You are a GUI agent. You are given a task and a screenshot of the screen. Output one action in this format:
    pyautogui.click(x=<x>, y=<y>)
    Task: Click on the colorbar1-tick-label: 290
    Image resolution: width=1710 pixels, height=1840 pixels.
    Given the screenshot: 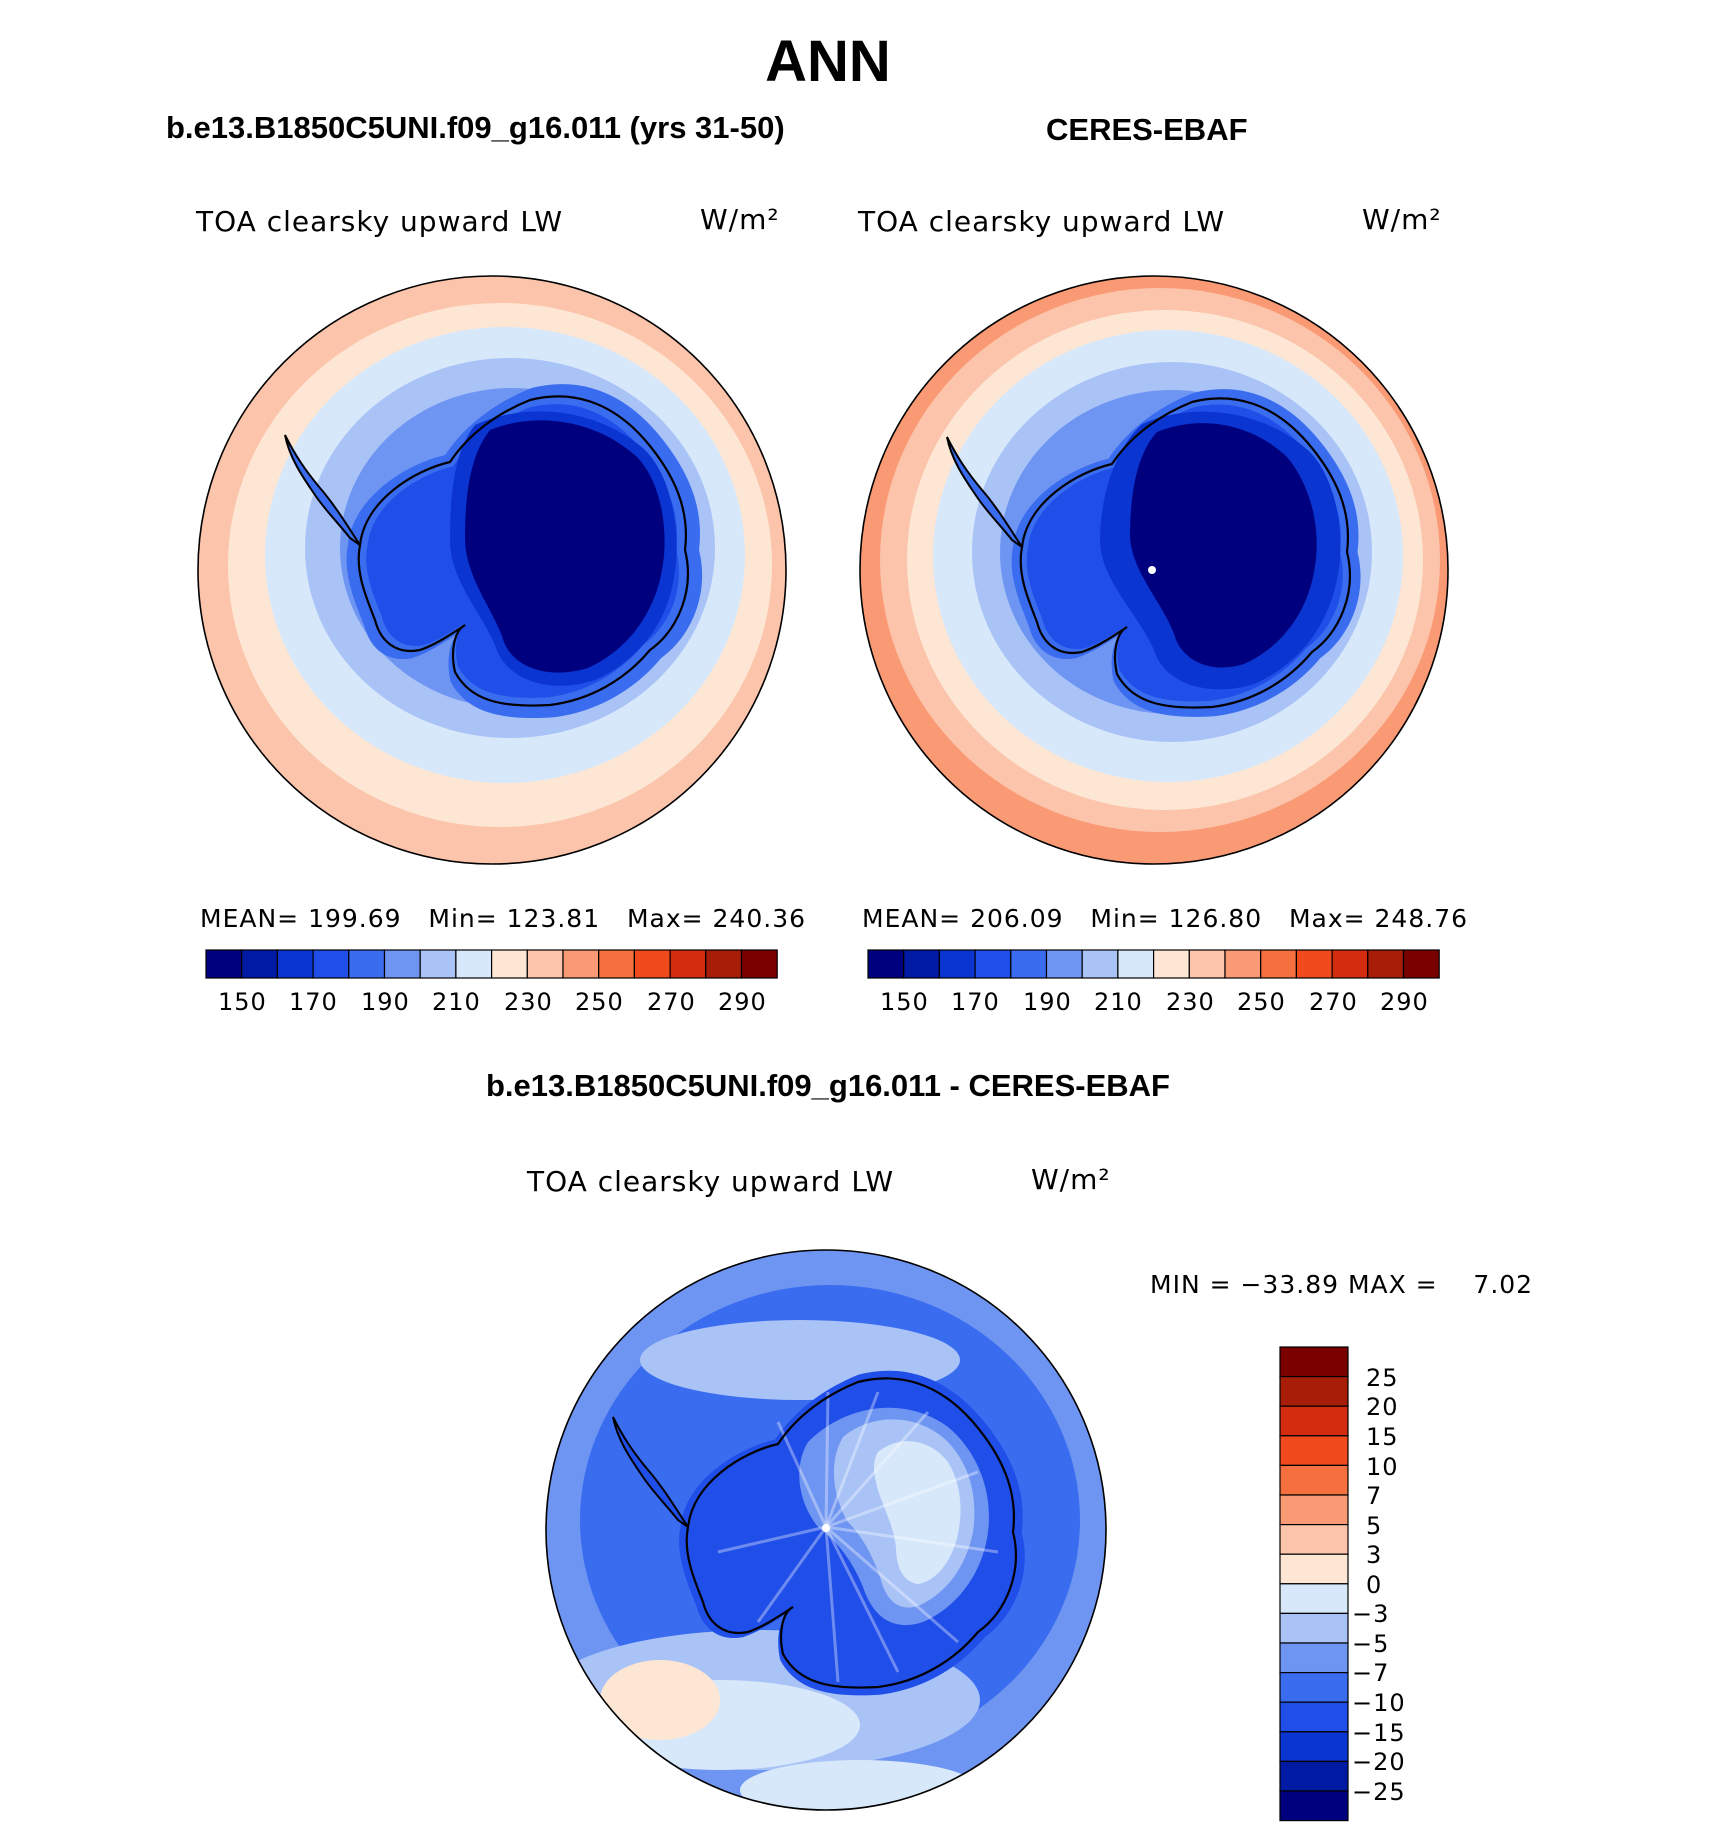 What is the action you would take?
    pyautogui.click(x=742, y=1002)
    